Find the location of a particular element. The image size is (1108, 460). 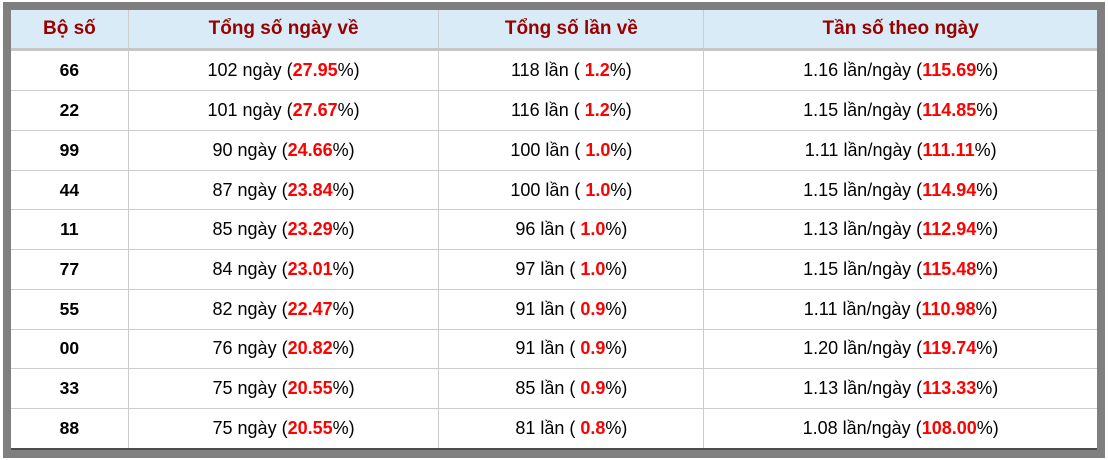

pair-number-cell: 55 is located at coordinates (70, 308).